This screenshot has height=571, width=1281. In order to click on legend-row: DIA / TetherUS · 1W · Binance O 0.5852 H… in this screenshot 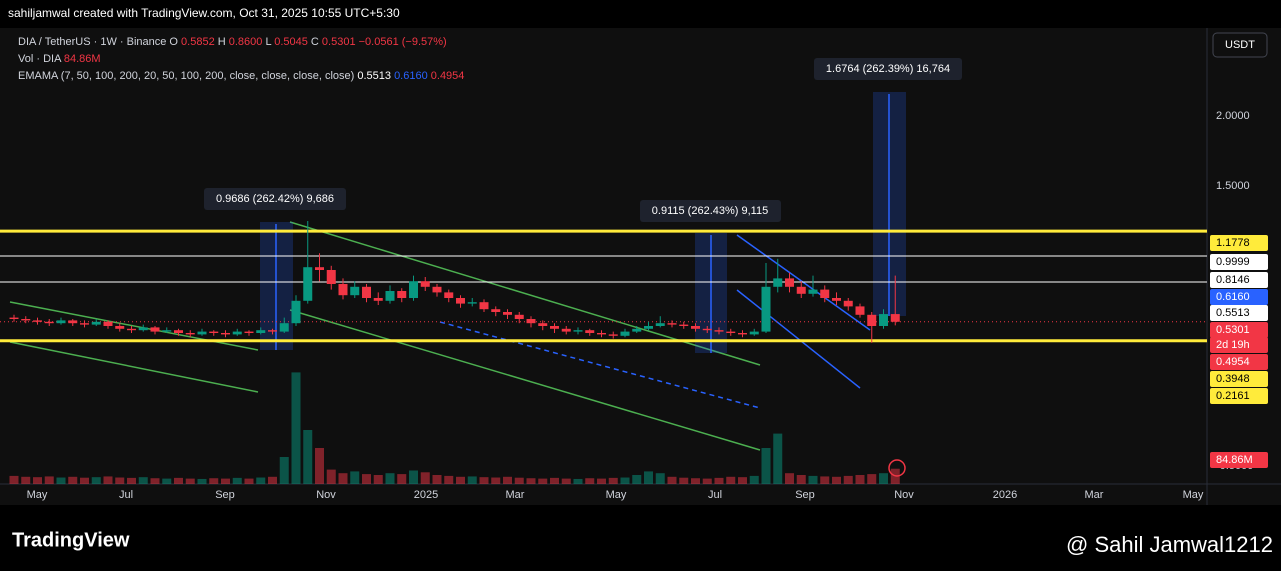, I will do `click(232, 42)`.